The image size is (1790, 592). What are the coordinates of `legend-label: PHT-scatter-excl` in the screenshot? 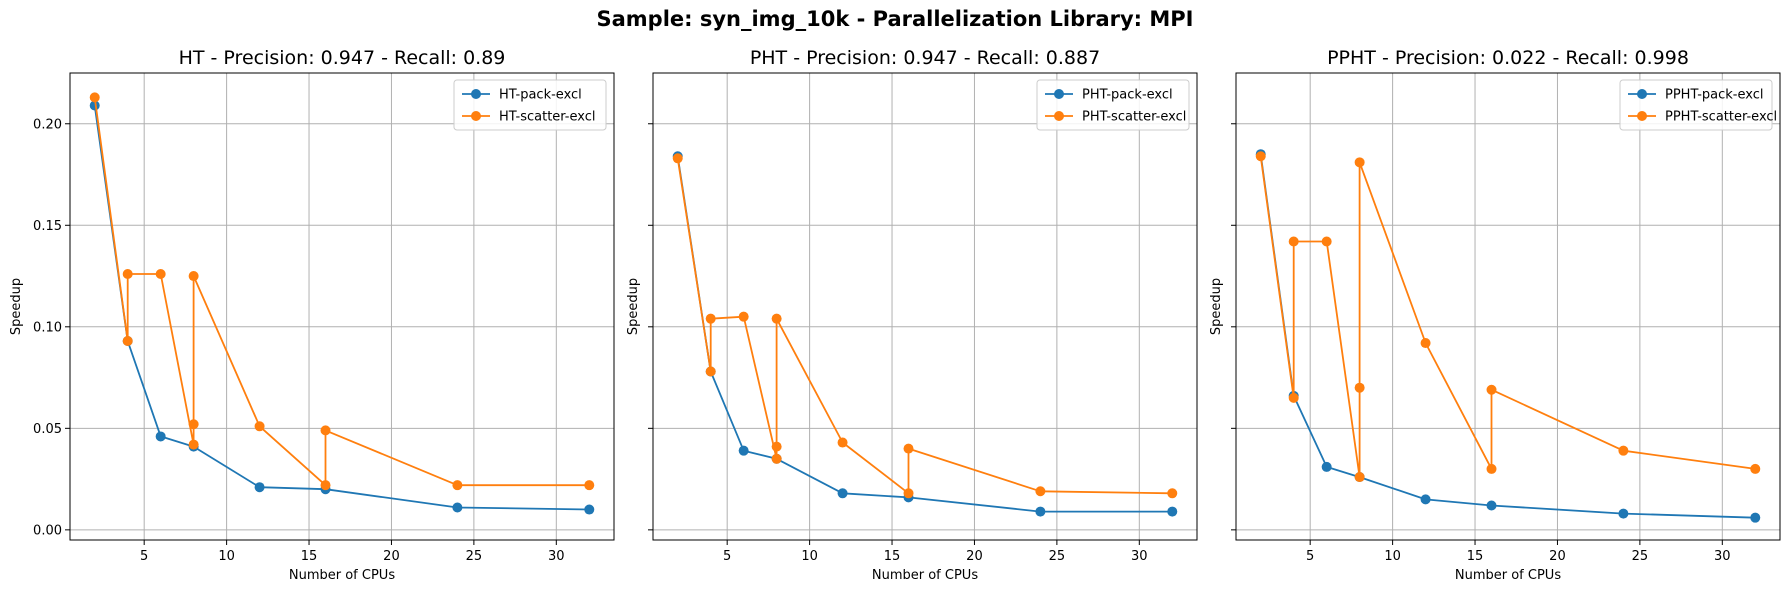 It's located at (1134, 117).